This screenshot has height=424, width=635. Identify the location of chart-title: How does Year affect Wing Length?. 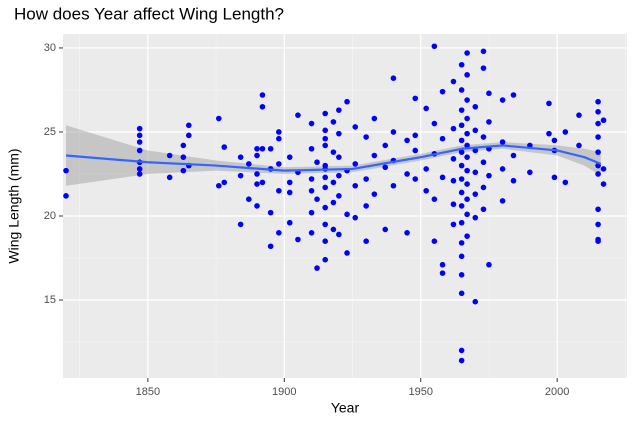
(149, 13).